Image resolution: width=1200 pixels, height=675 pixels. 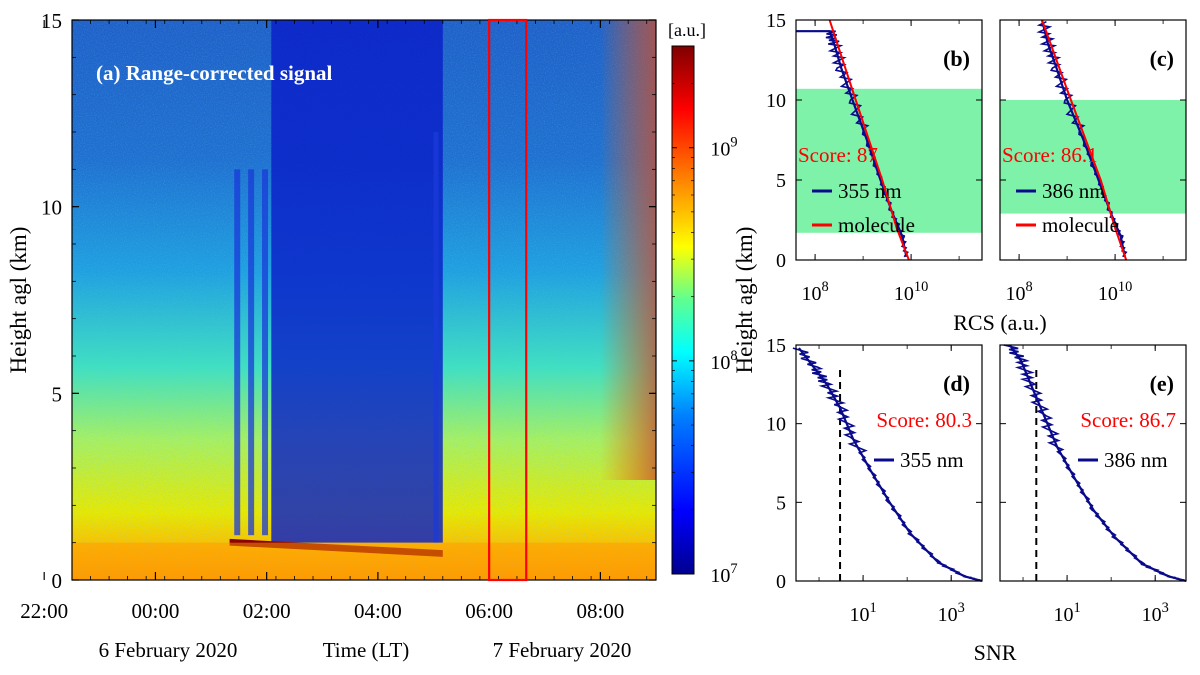 What do you see at coordinates (862, 613) in the screenshot?
I see `x-tick-label-d-0: 10¹` at bounding box center [862, 613].